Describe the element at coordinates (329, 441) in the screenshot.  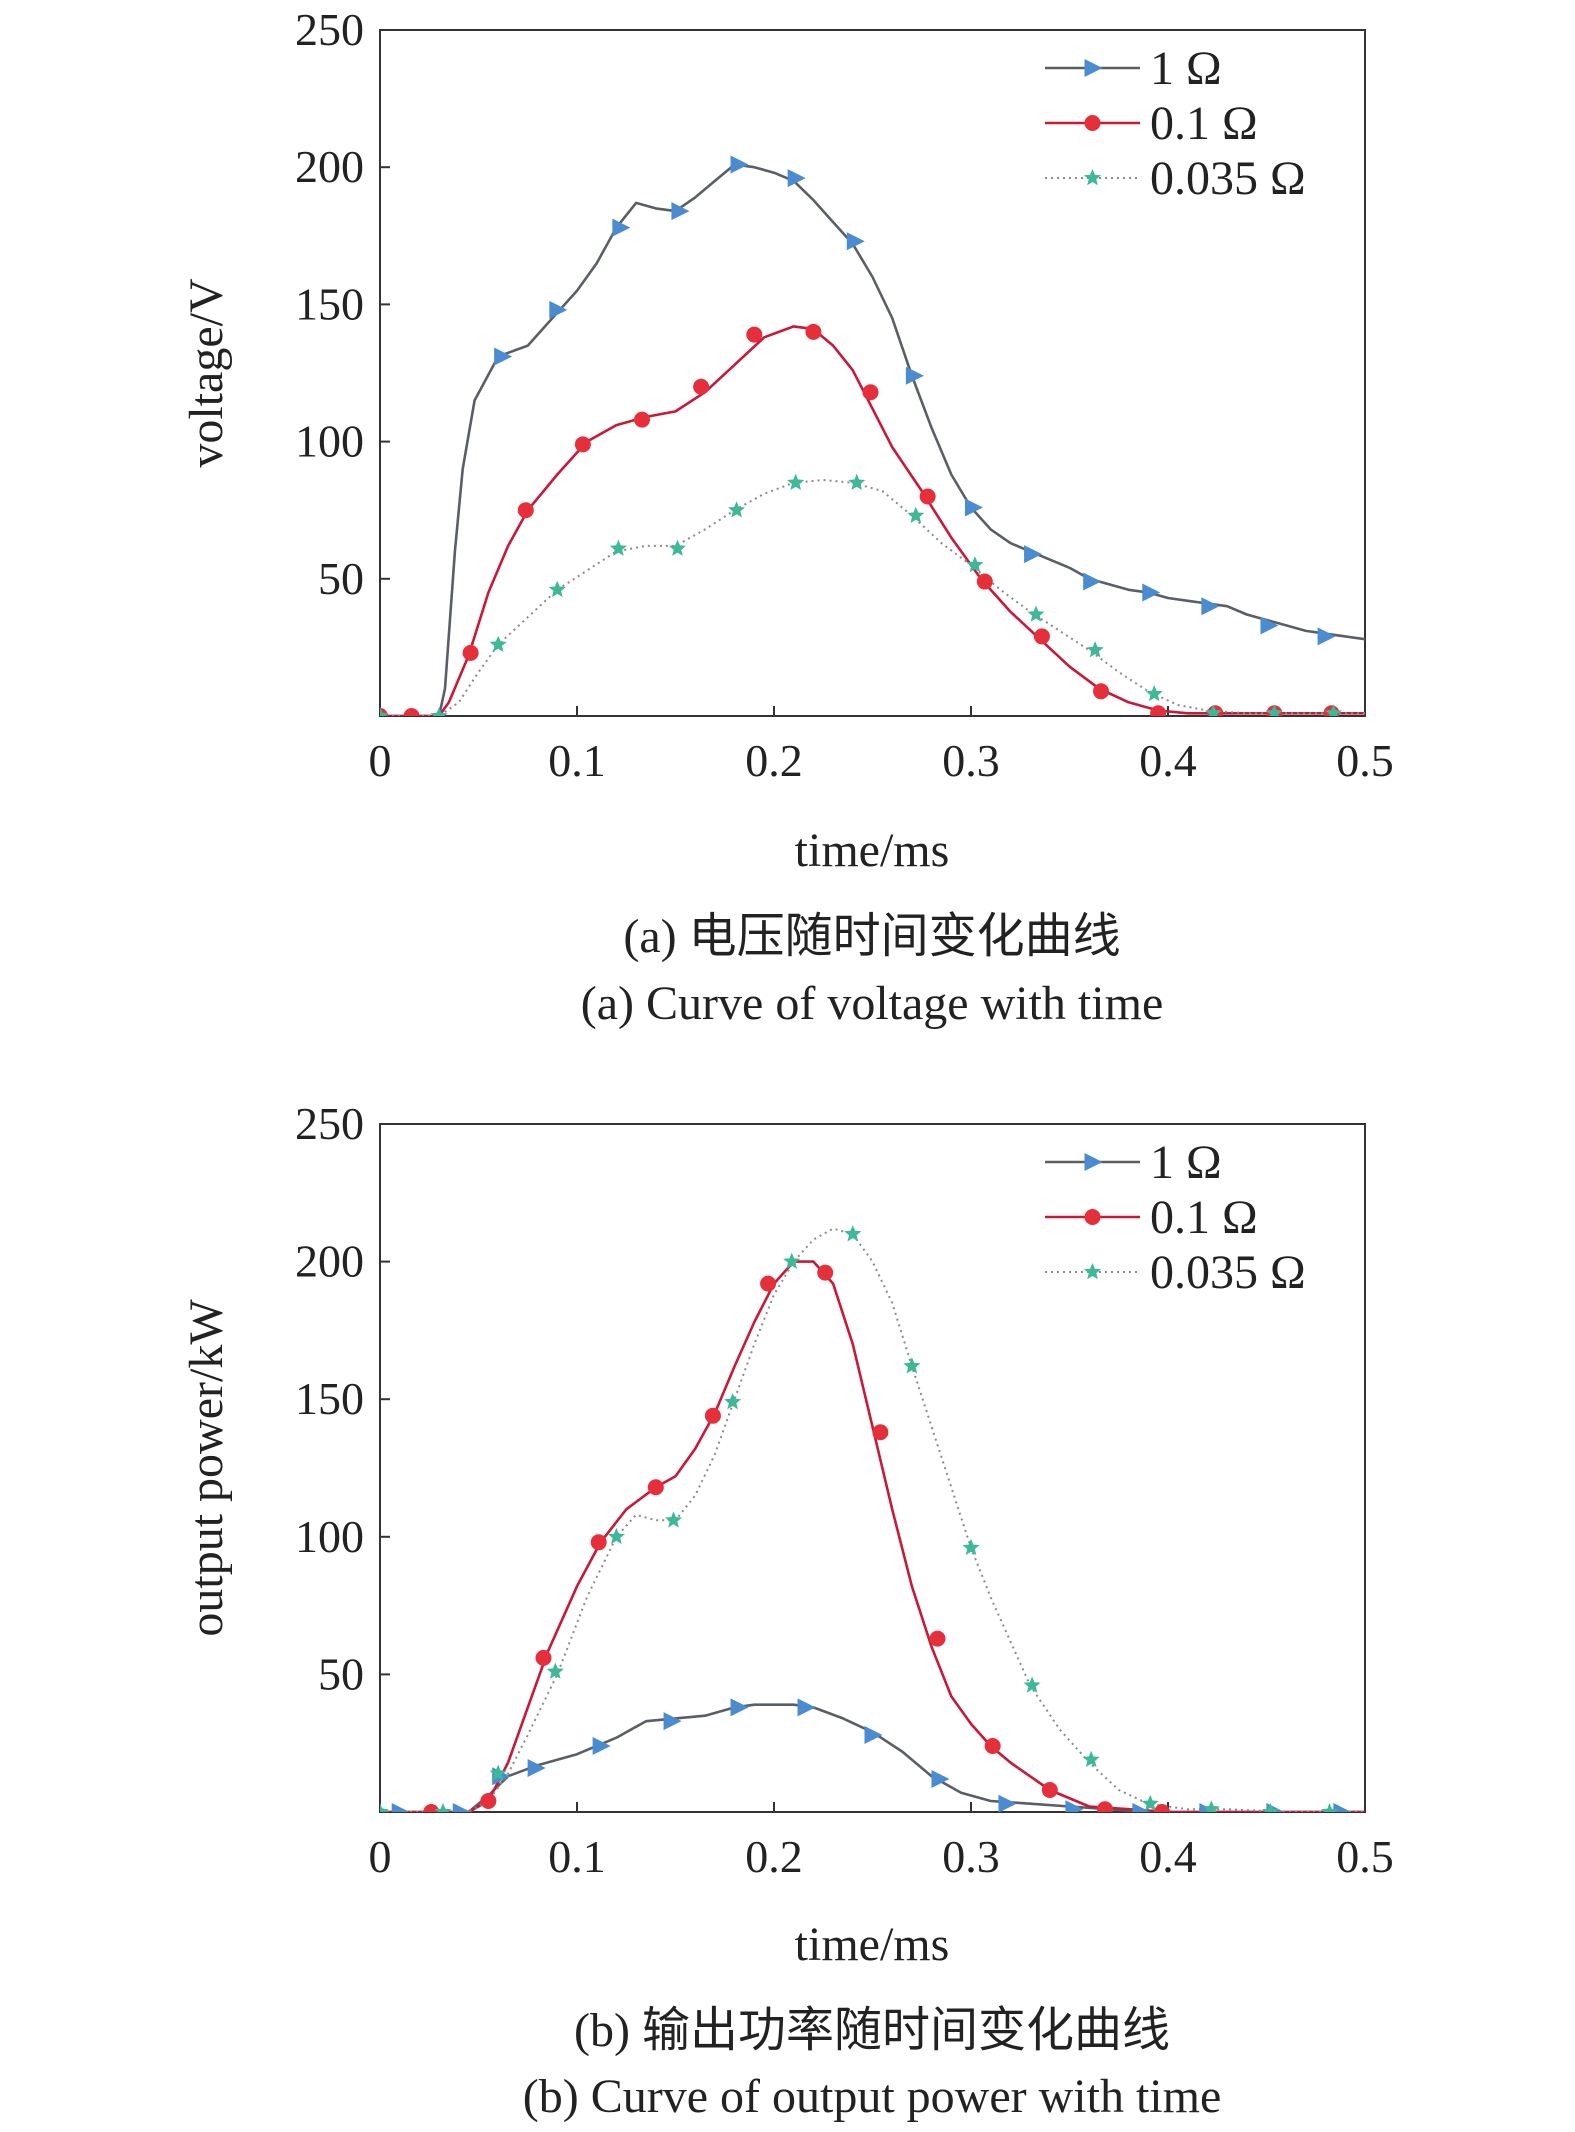
I see `y-tick-label: 100` at that location.